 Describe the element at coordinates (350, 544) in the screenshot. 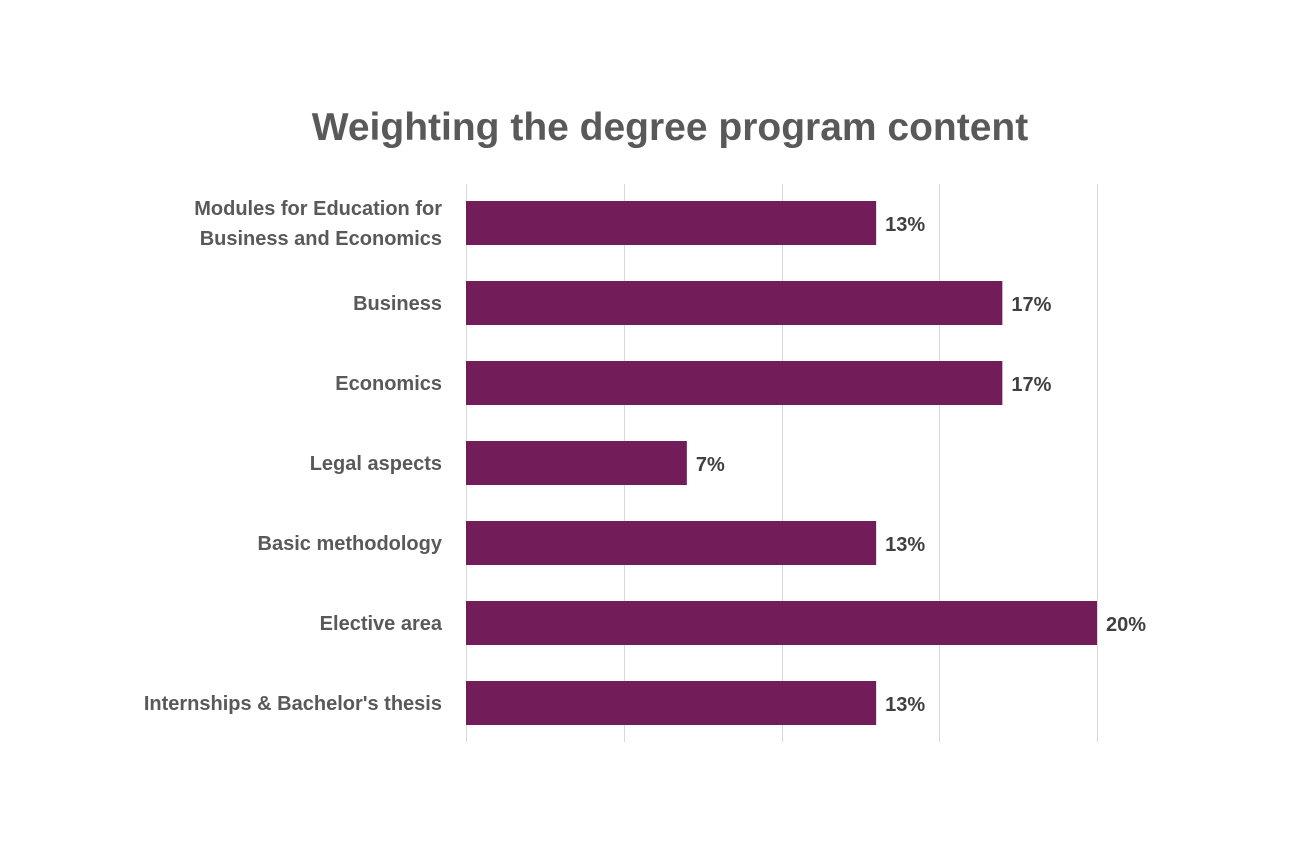

I see `category-label-4: Basic methodology` at that location.